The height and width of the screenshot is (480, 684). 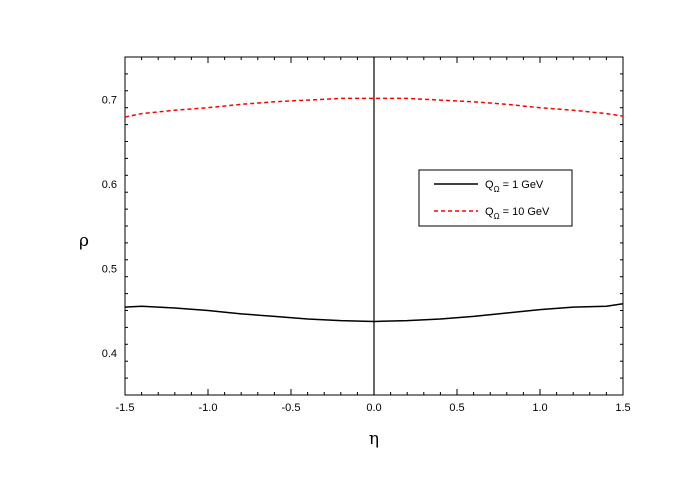 I want to click on legend-entry-2: QΩ = 10 GeV, so click(x=517, y=213).